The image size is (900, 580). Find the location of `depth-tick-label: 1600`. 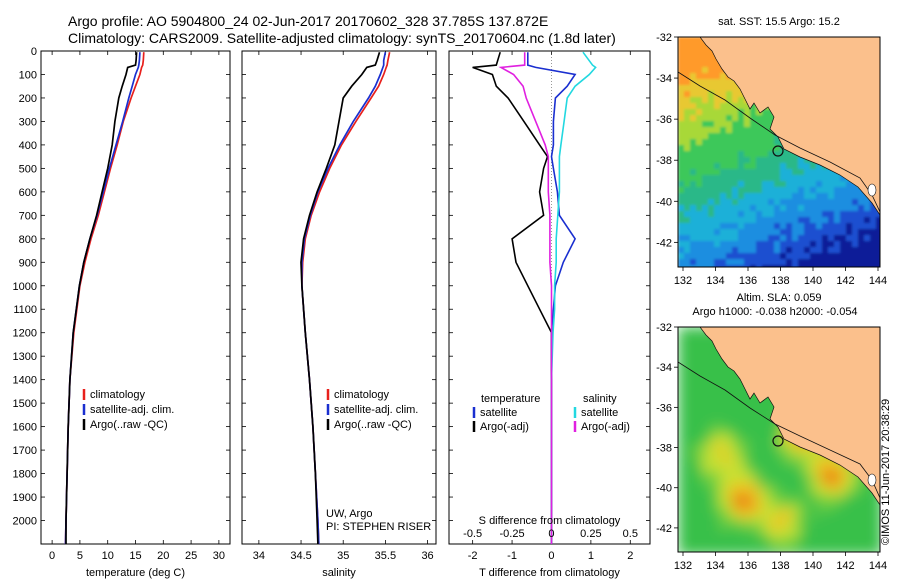

depth-tick-label: 1600 is located at coordinates (25, 428).